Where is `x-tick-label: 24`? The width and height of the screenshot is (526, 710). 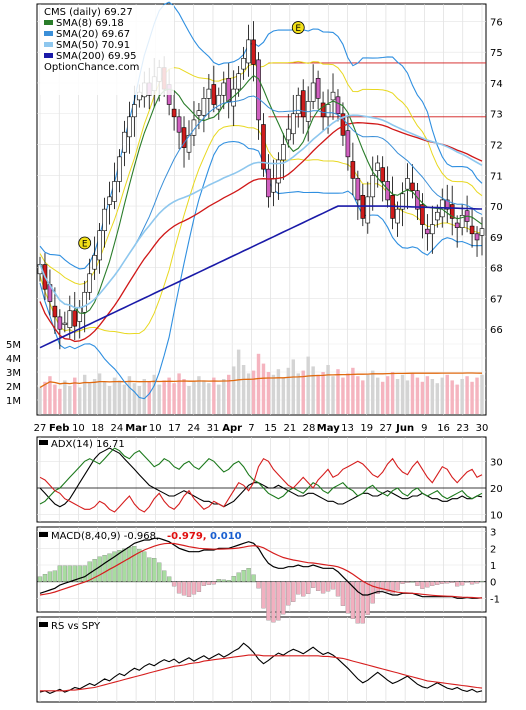
x-tick-label: 24 is located at coordinates (117, 428).